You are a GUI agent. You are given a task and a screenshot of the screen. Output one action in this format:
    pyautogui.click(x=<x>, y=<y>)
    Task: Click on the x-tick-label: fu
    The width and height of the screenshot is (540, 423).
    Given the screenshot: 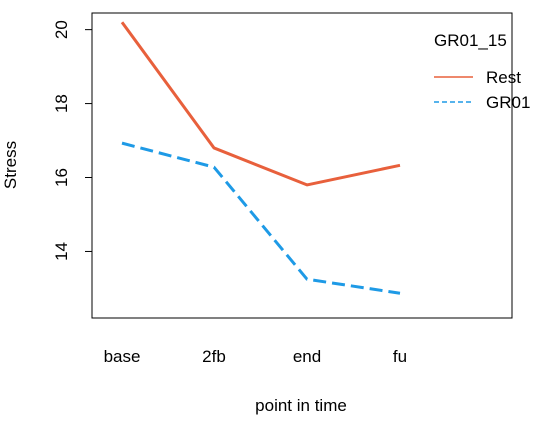 What is the action you would take?
    pyautogui.click(x=400, y=356)
    